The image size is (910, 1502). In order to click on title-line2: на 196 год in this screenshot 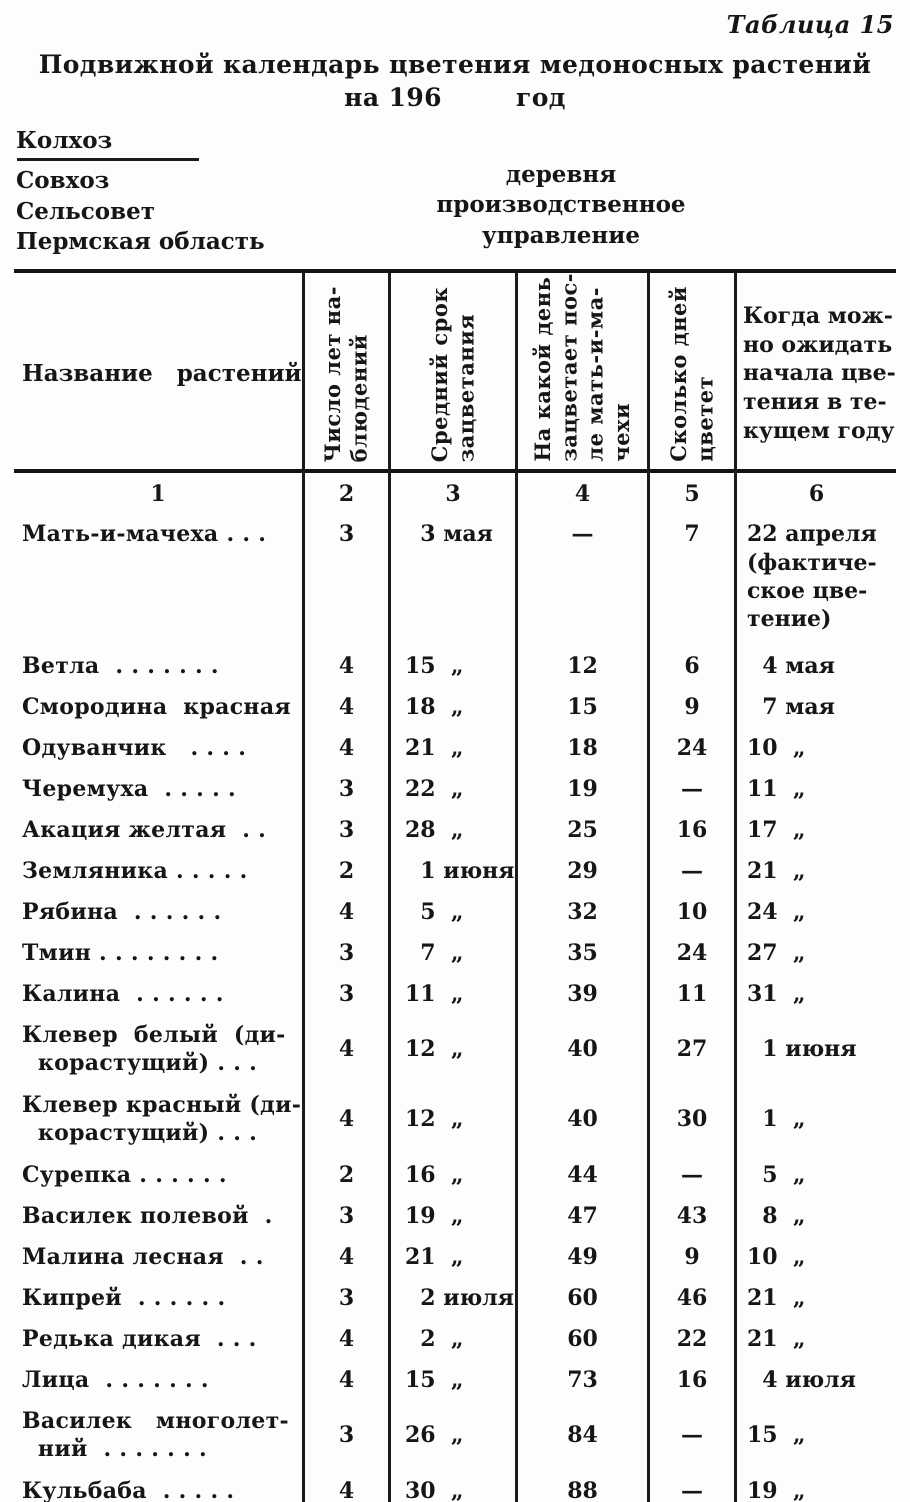, I will do `click(455, 98)`.